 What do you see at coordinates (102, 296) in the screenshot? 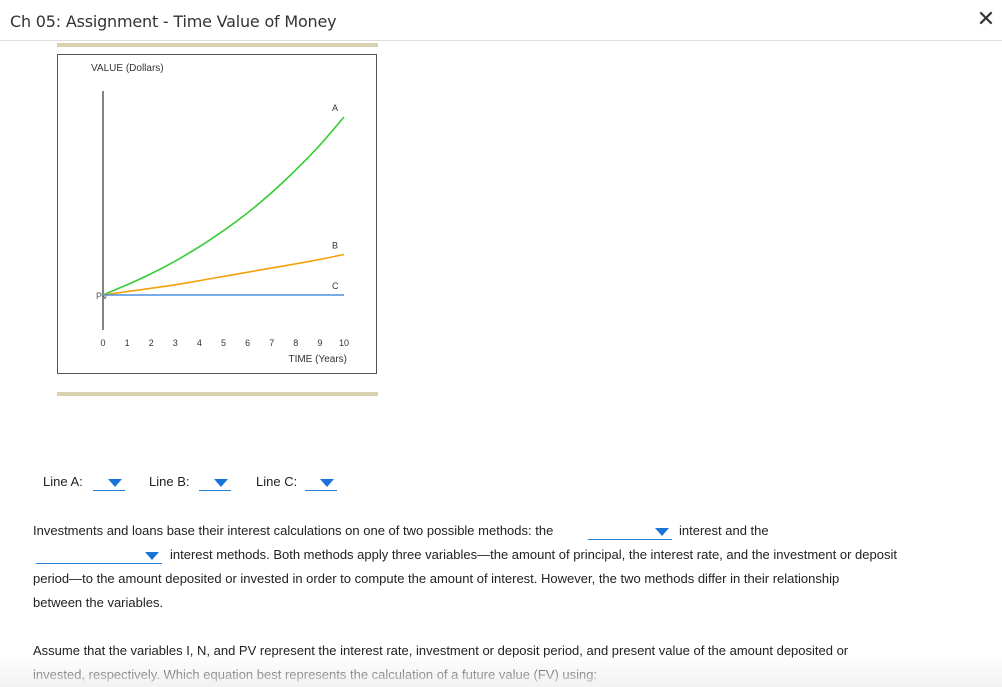
I see `pv-label: PV` at bounding box center [102, 296].